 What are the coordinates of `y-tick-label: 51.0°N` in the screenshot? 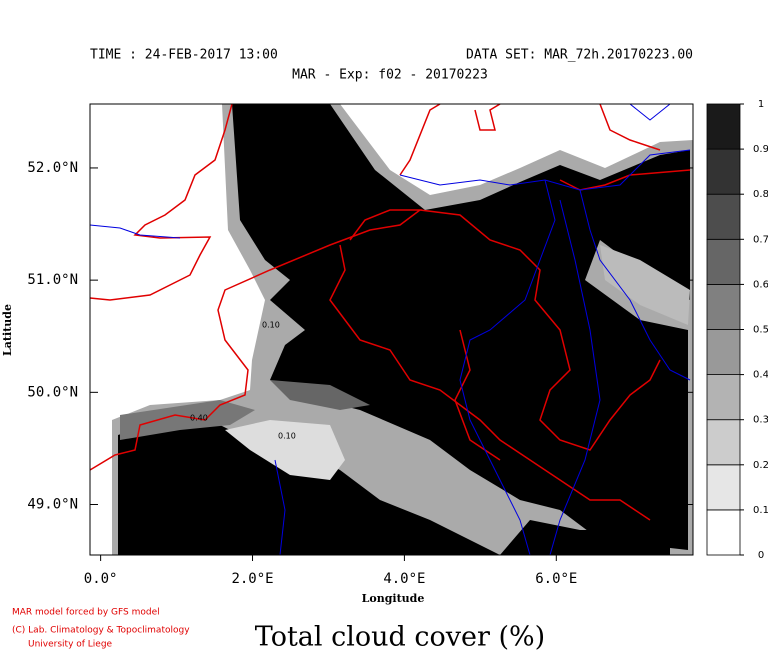 It's located at (52, 280).